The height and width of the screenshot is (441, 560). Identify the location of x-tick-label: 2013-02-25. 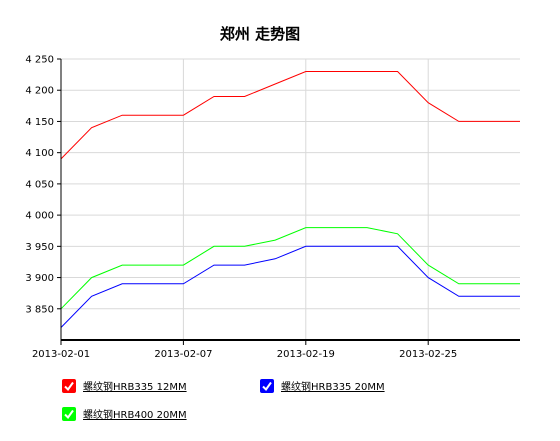
(428, 354).